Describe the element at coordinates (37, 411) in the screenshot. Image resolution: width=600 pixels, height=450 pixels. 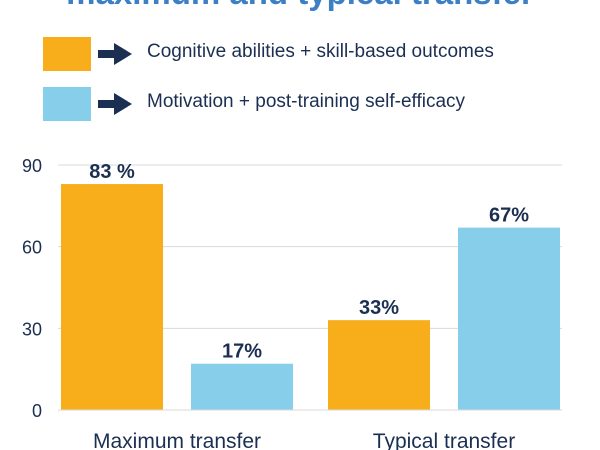
I see `y-tick-label-0: 0` at that location.